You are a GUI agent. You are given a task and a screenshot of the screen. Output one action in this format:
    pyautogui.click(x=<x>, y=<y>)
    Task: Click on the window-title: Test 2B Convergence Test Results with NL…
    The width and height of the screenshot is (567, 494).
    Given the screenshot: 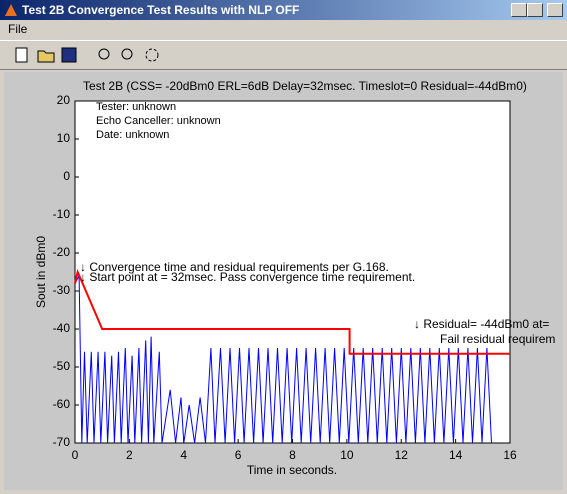 What is the action you would take?
    pyautogui.click(x=161, y=10)
    